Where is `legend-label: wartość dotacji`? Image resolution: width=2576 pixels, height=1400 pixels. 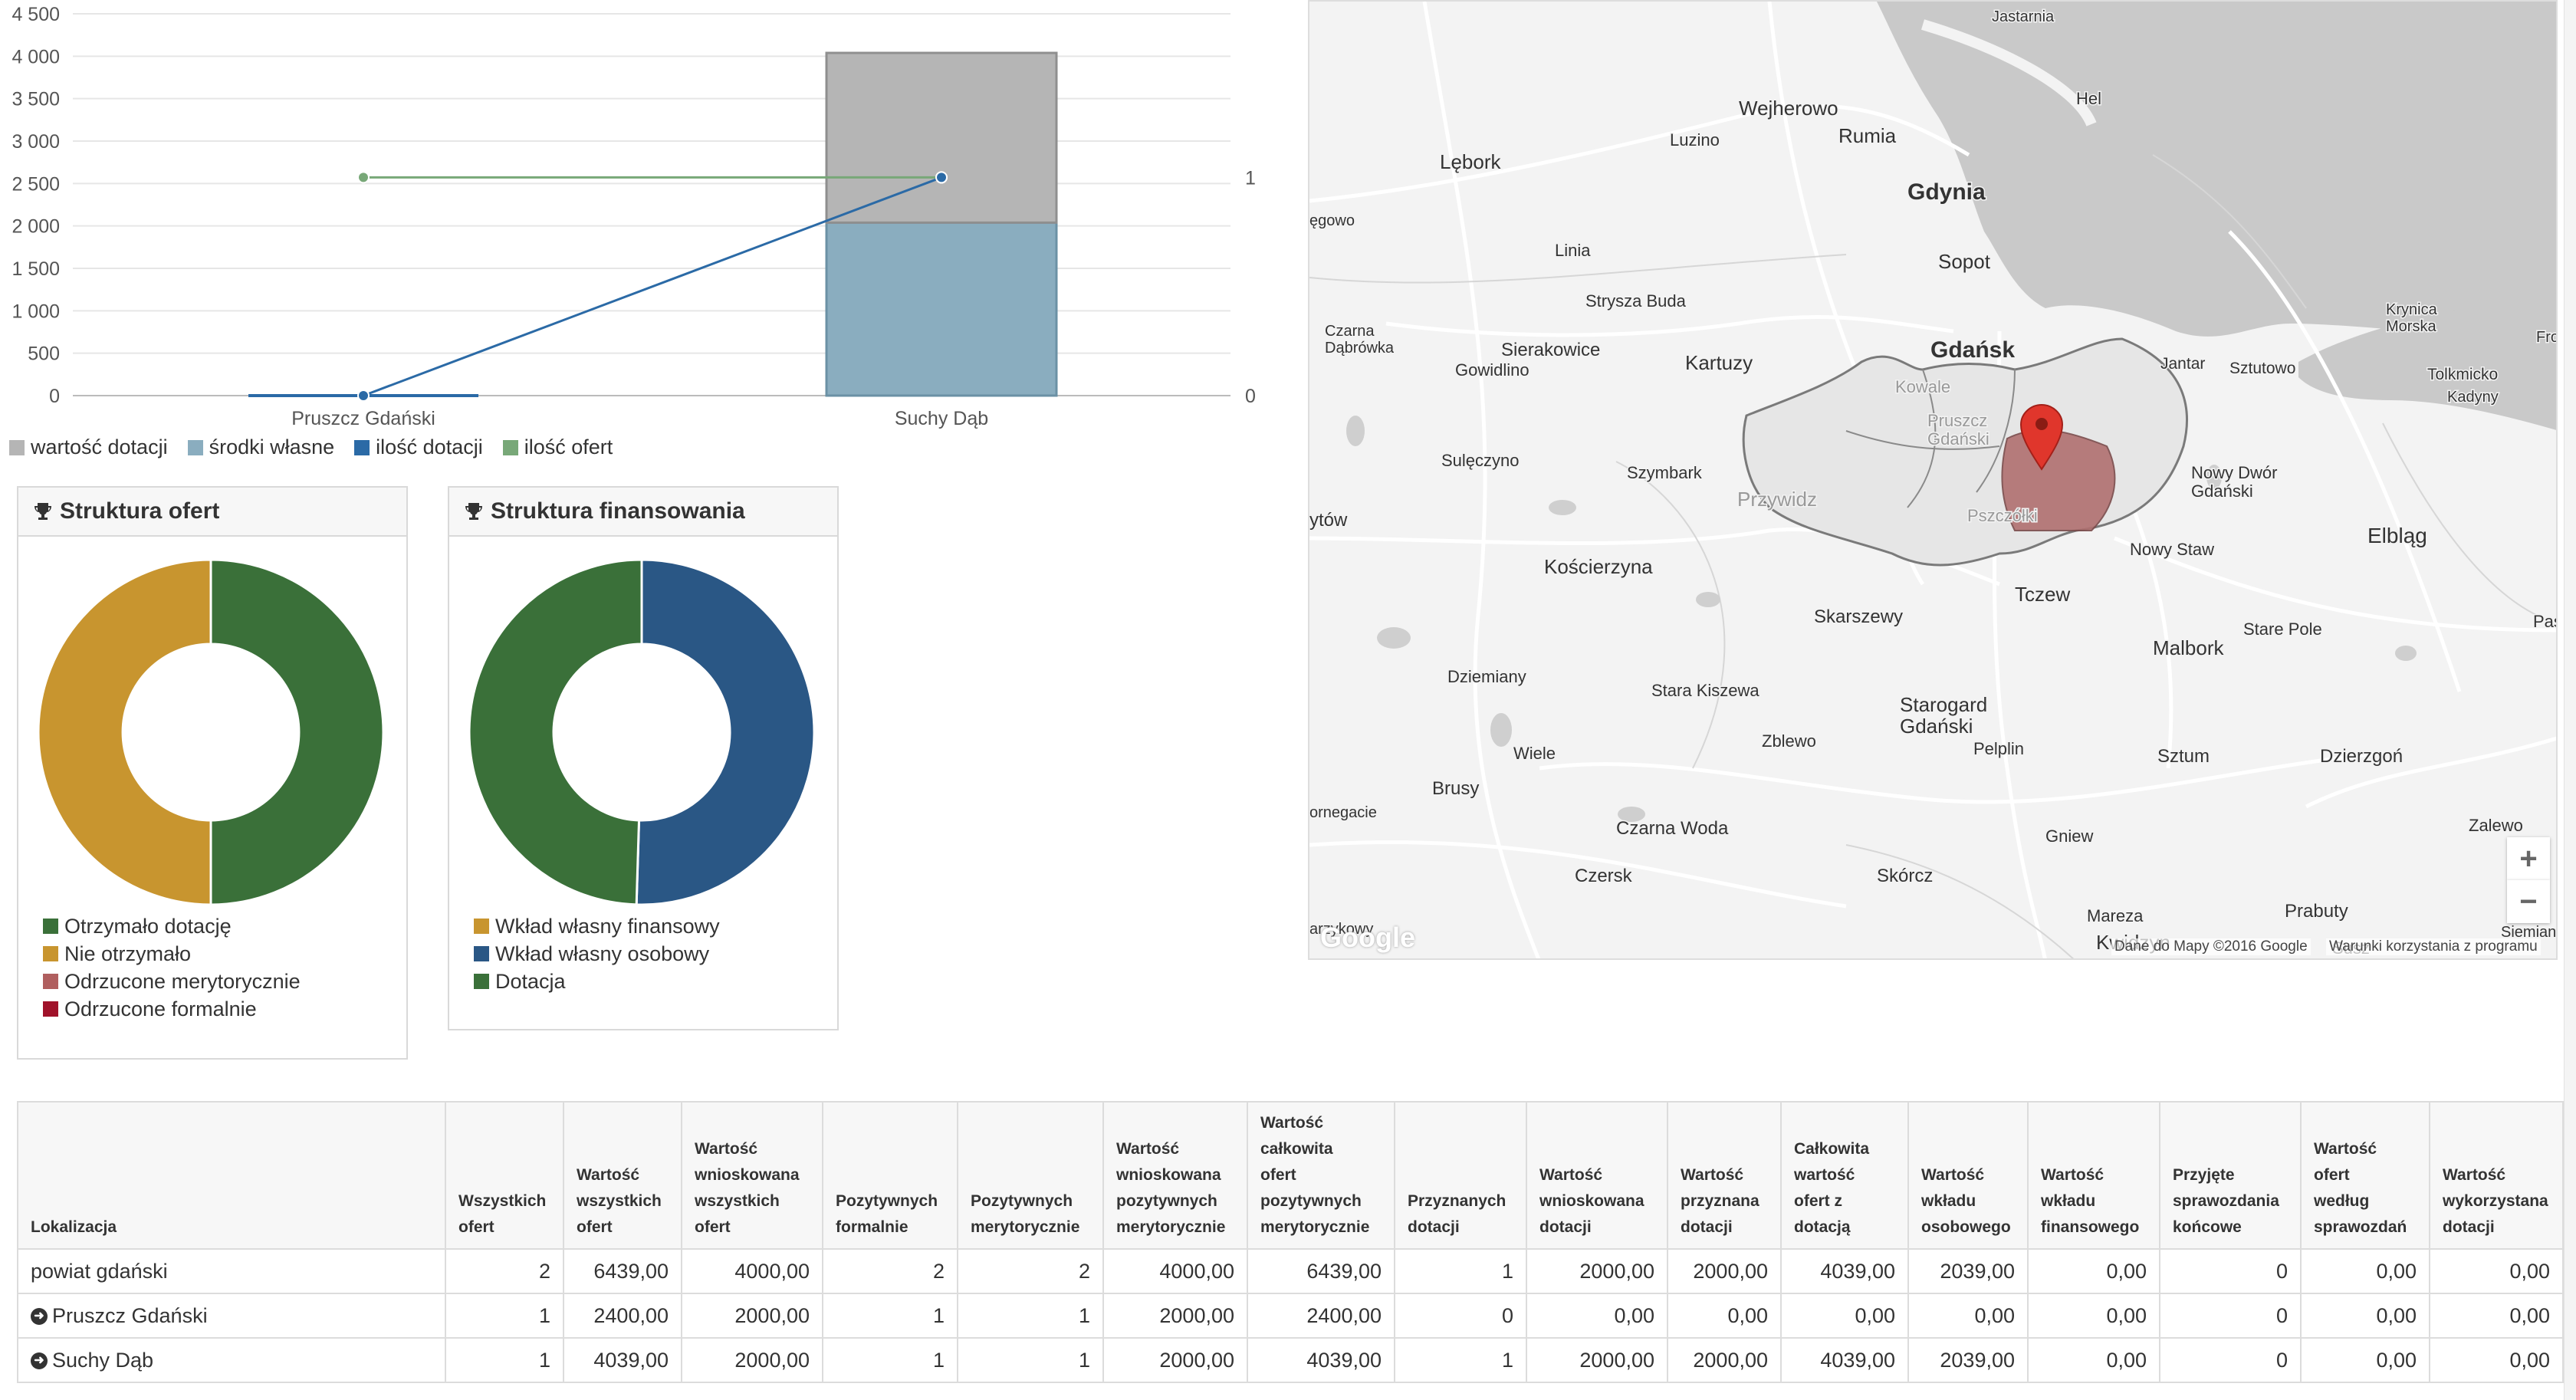
legend-label: wartość dotacji is located at coordinates (100, 446).